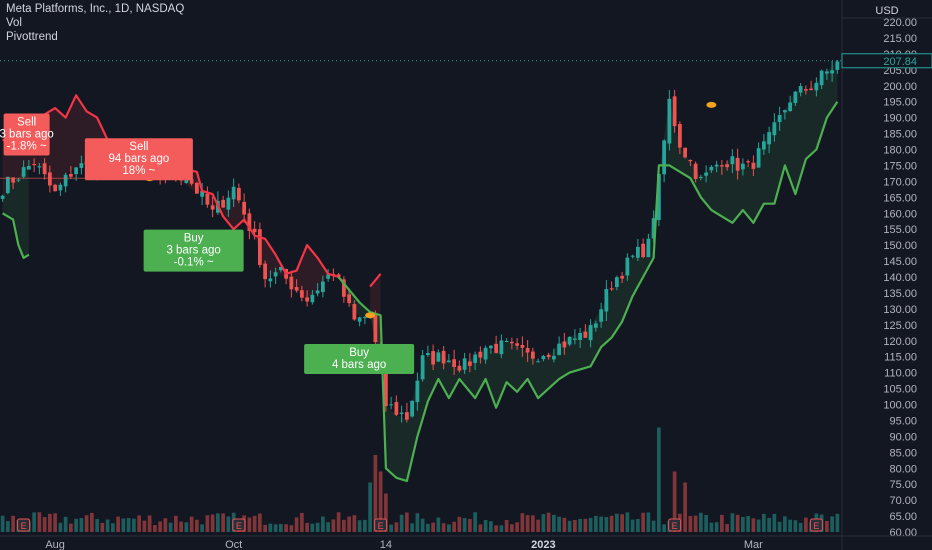 This screenshot has height=550, width=932. Describe the element at coordinates (32, 37) in the screenshot. I see `pivottrend-indicator-label: Pivottrend` at that location.